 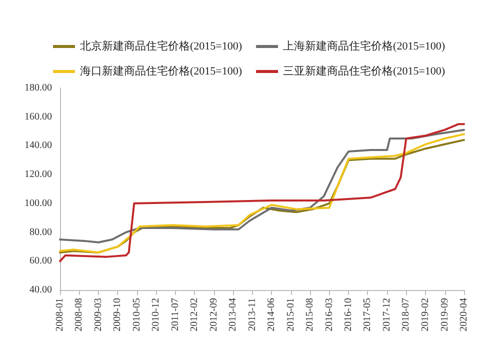 I want to click on x-tick-label: 2016-03, so click(x=329, y=315).